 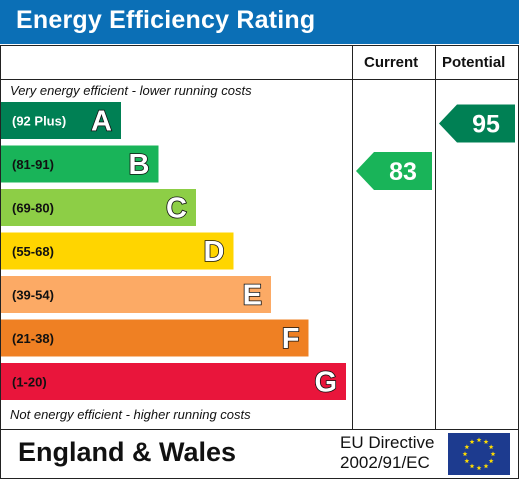 What do you see at coordinates (166, 20) in the screenshot?
I see `chart-title: Energy Efficiency Rating` at bounding box center [166, 20].